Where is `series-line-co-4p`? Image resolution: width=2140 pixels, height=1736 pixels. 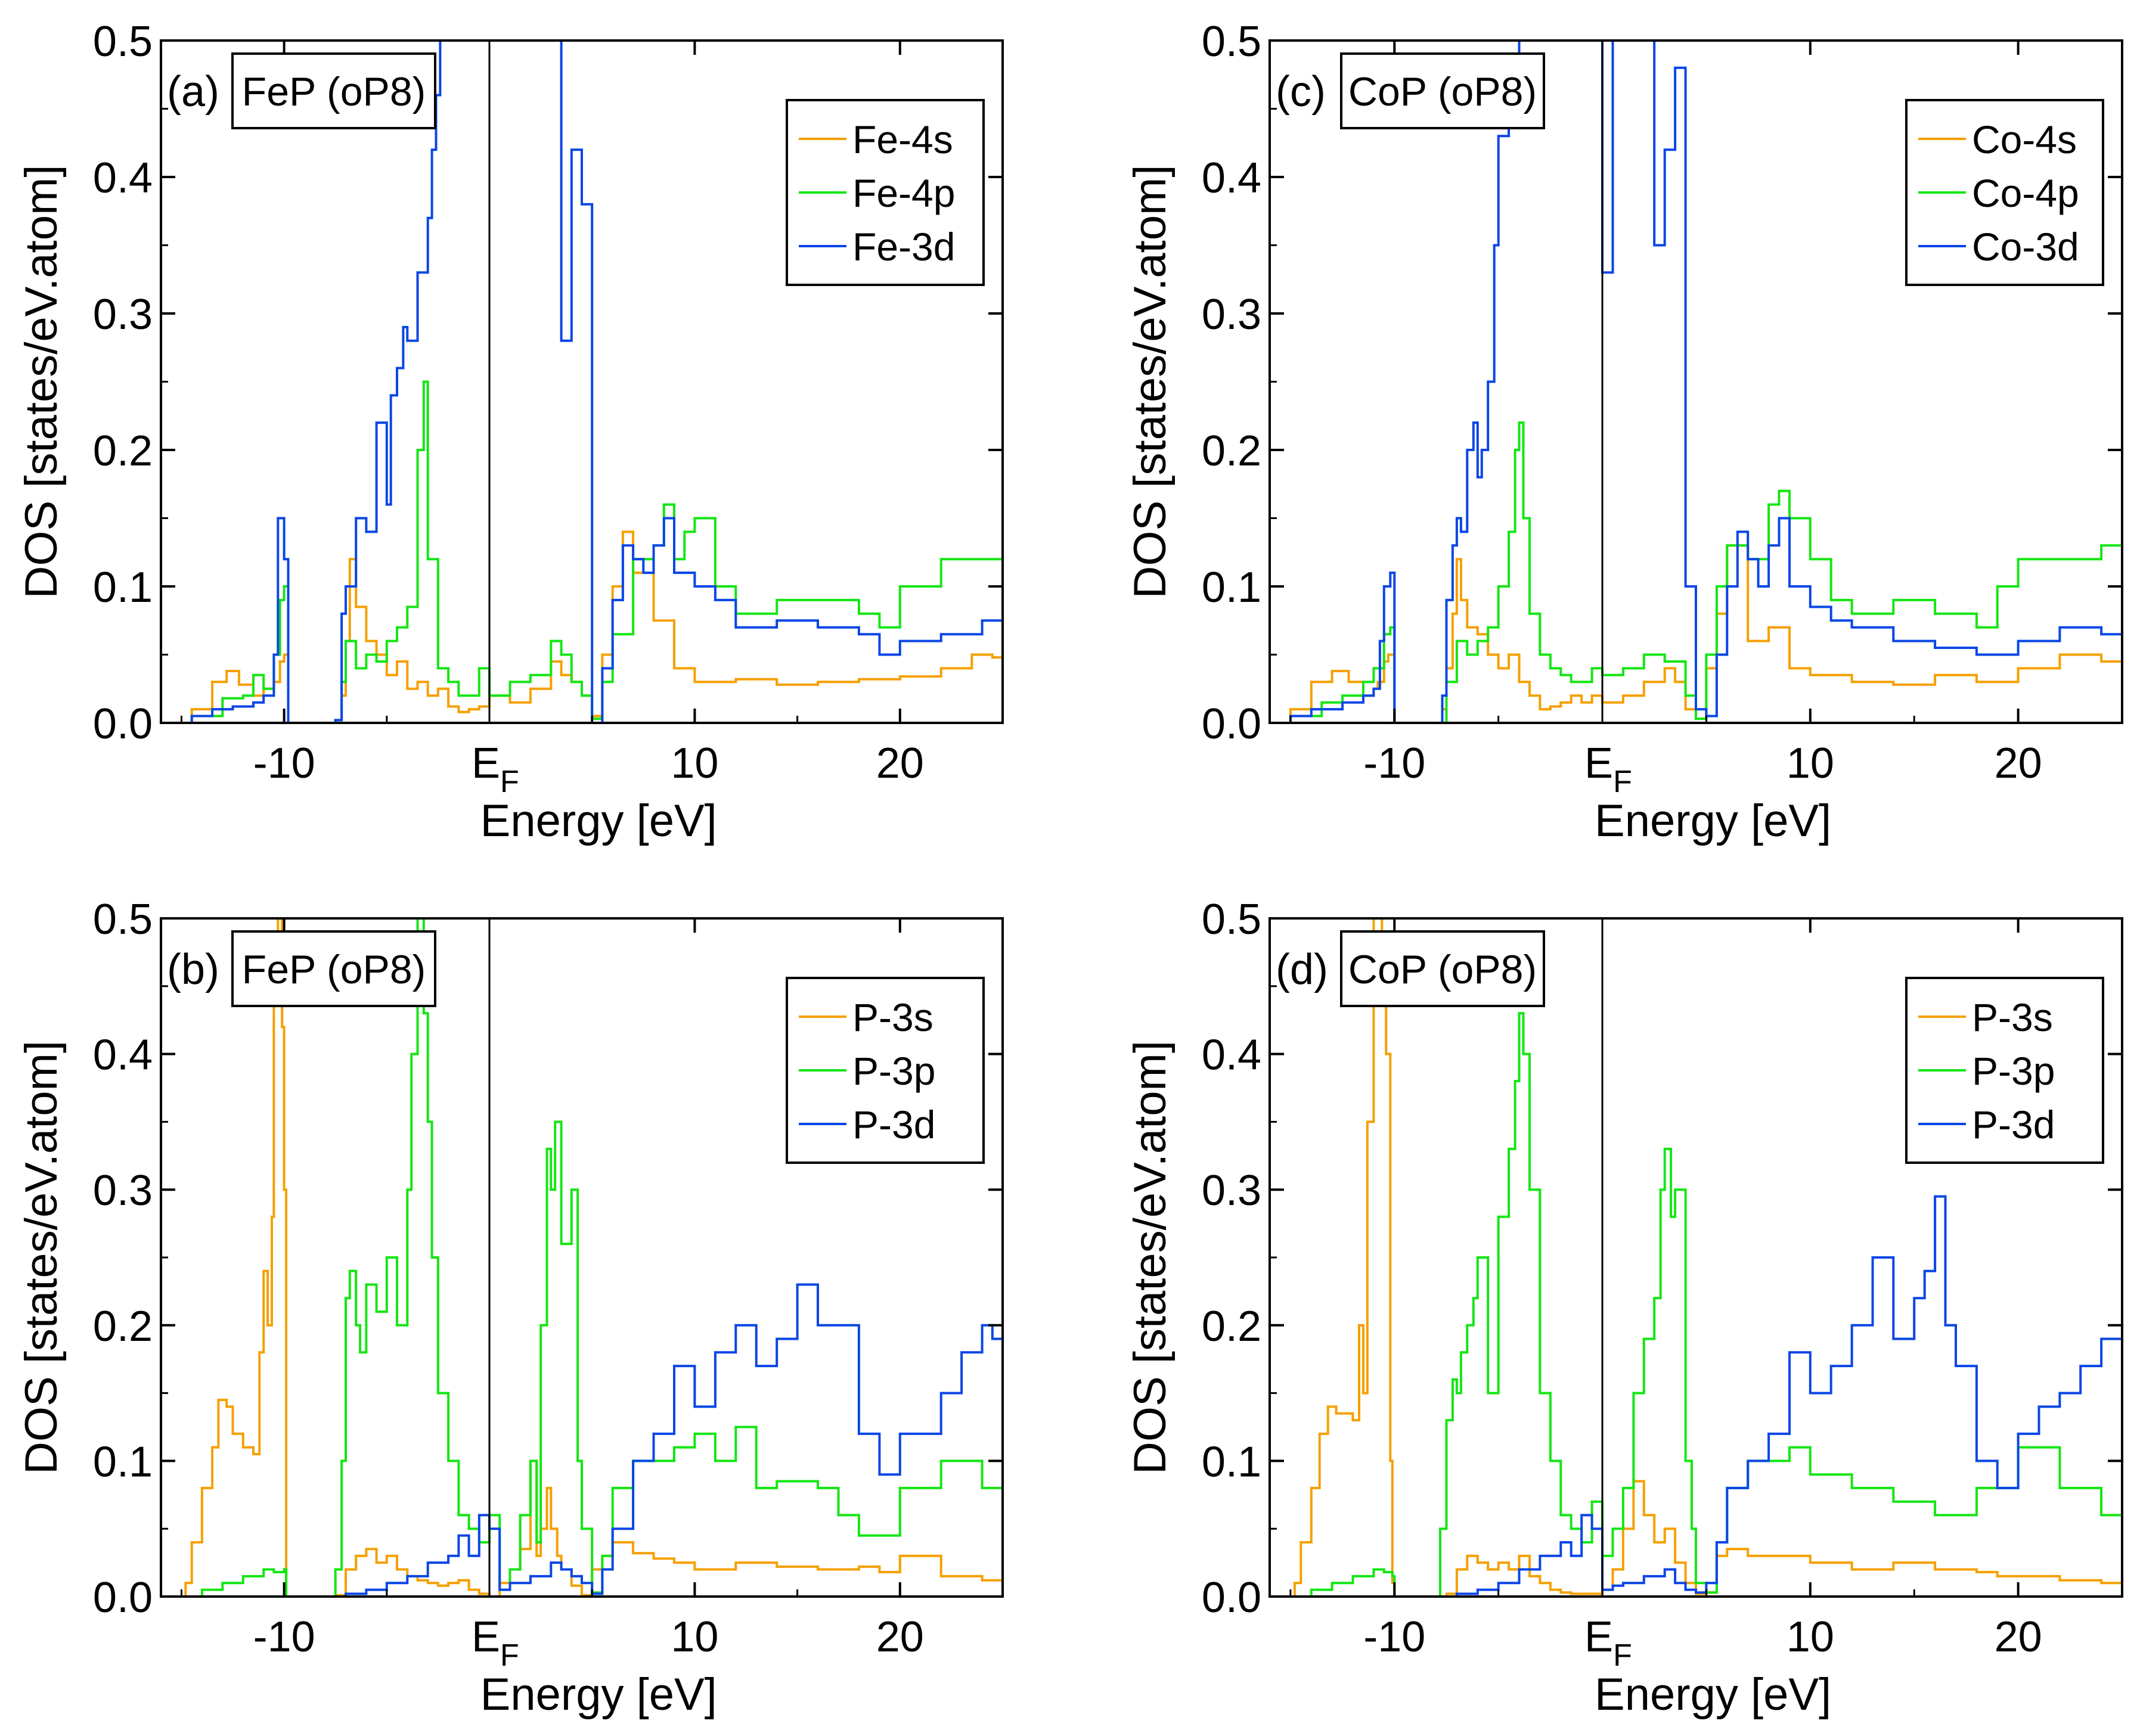
series-line-co-4p is located at coordinates (1696, 572).